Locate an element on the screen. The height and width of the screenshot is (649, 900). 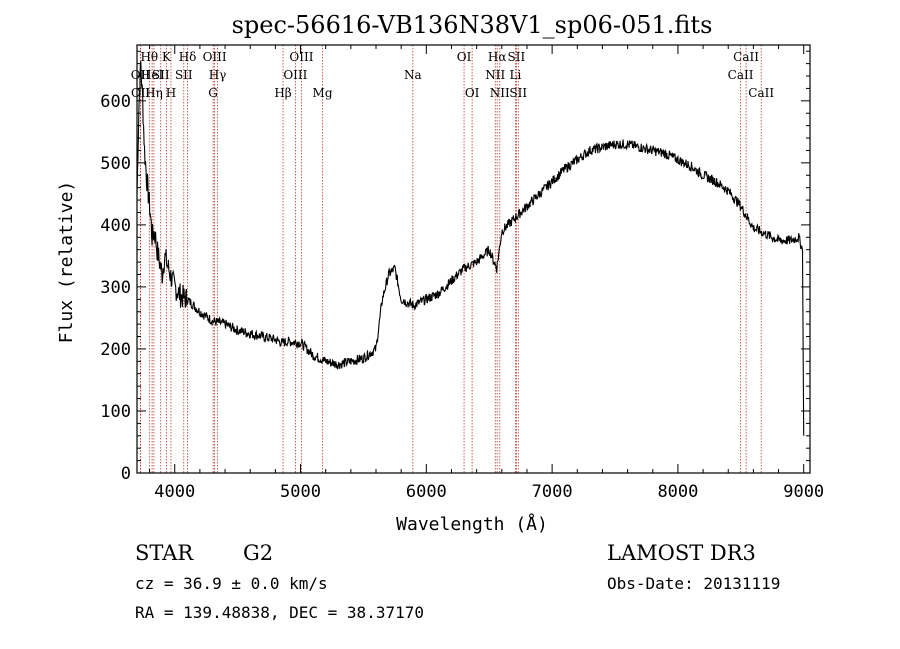
y-tick-label: 0 is located at coordinates (126, 474).